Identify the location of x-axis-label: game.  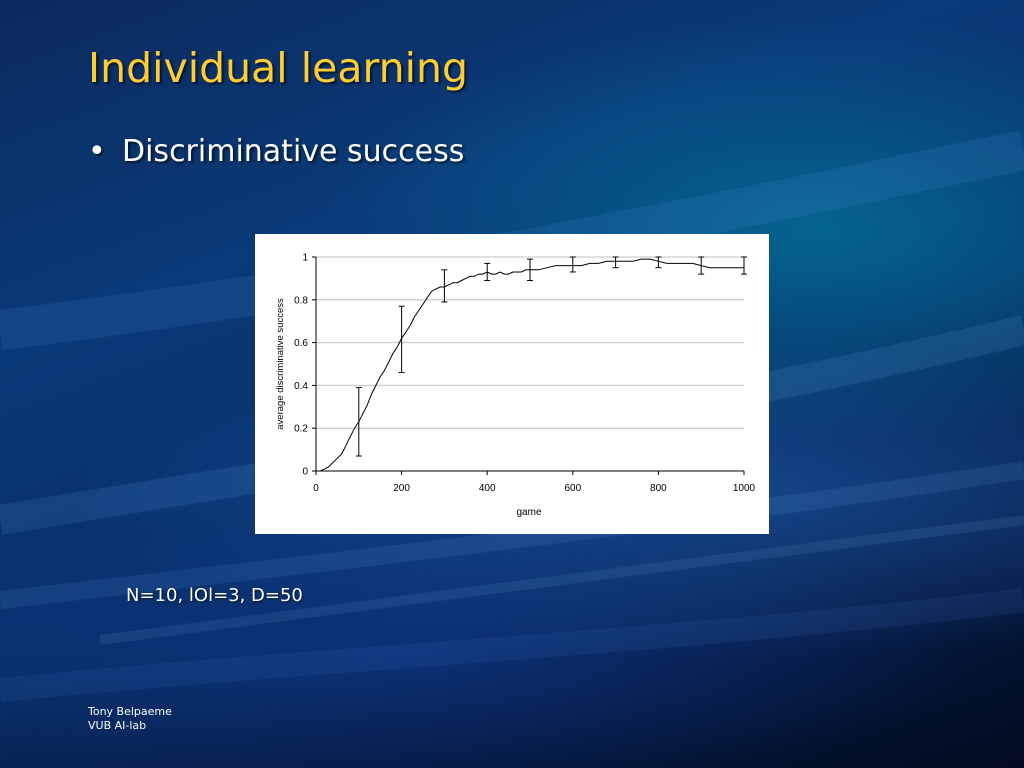
(528, 512).